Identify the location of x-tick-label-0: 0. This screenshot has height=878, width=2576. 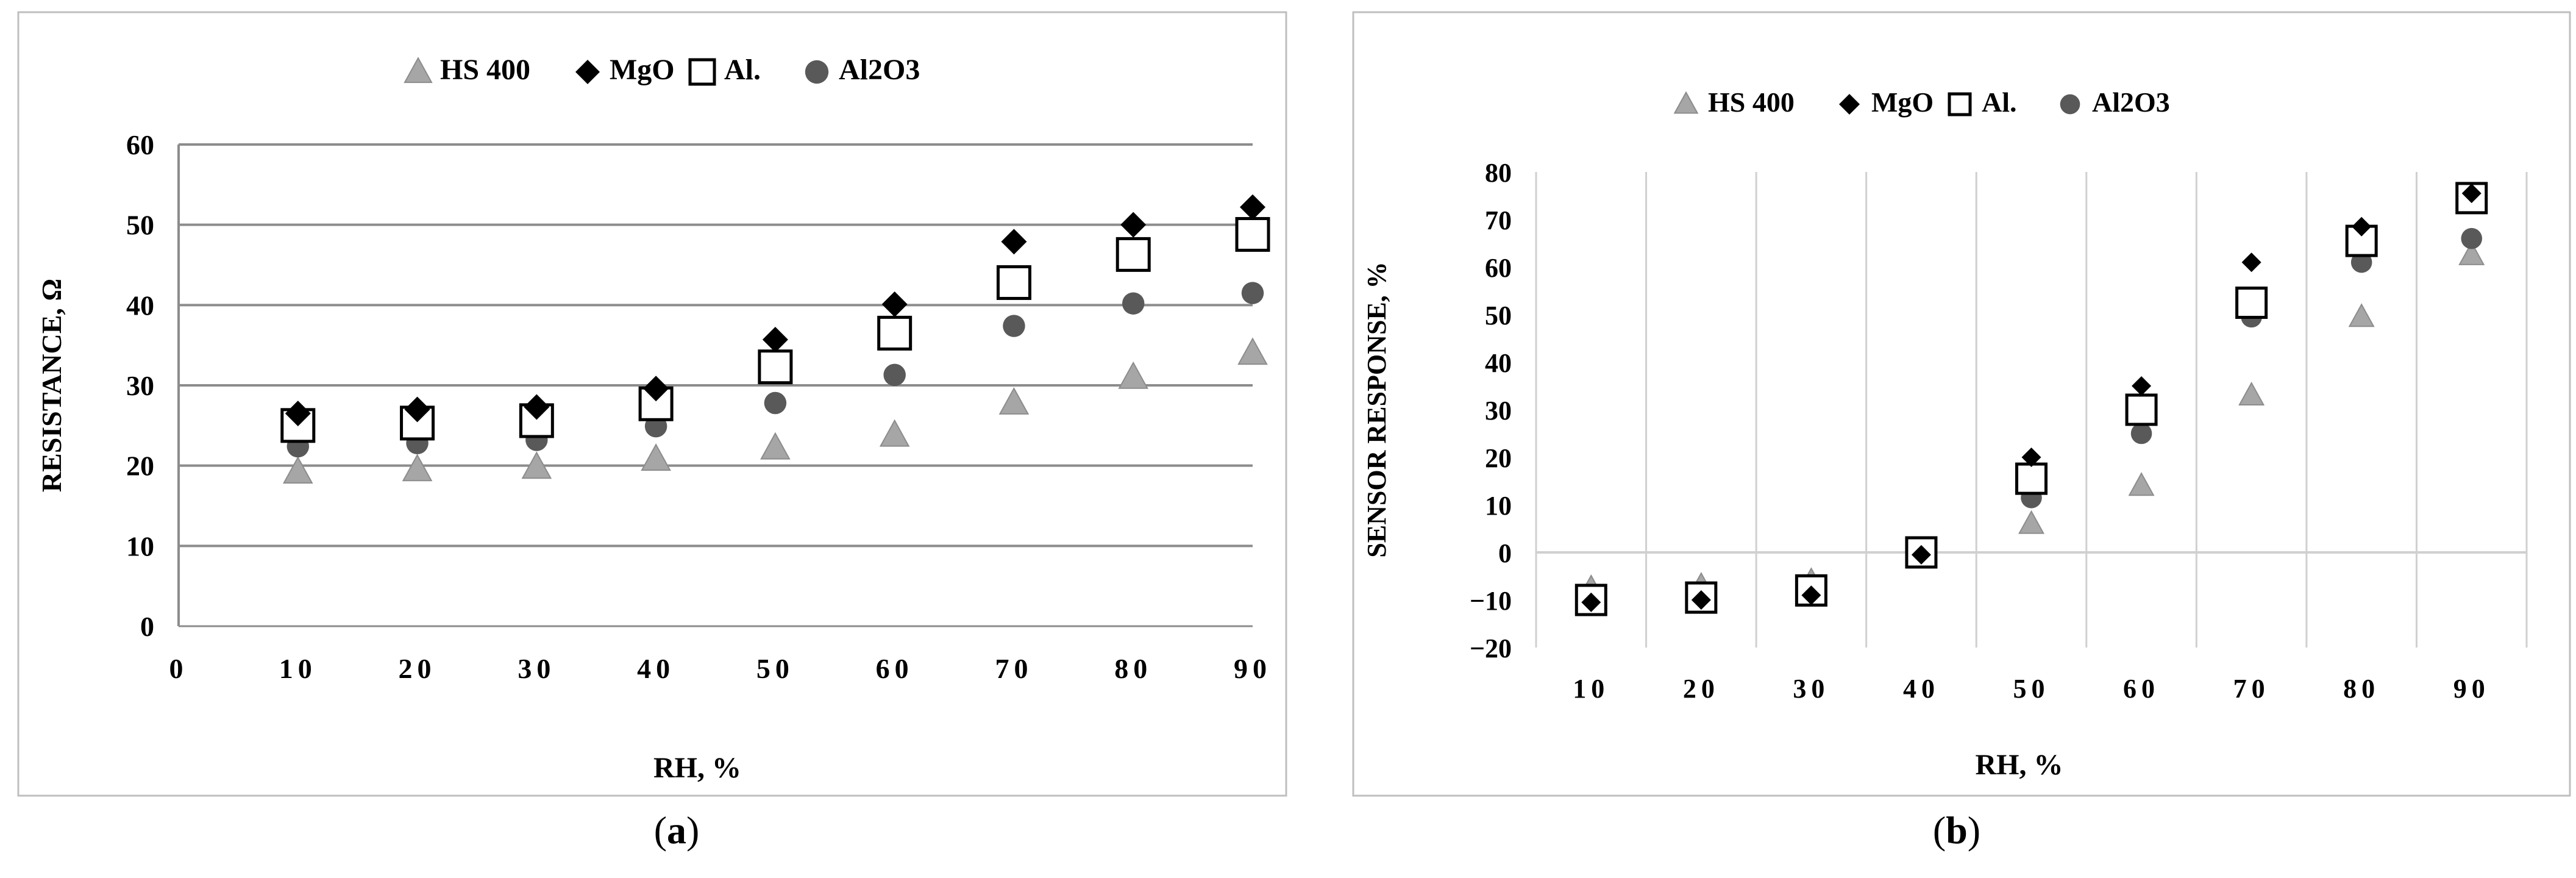
(178, 668).